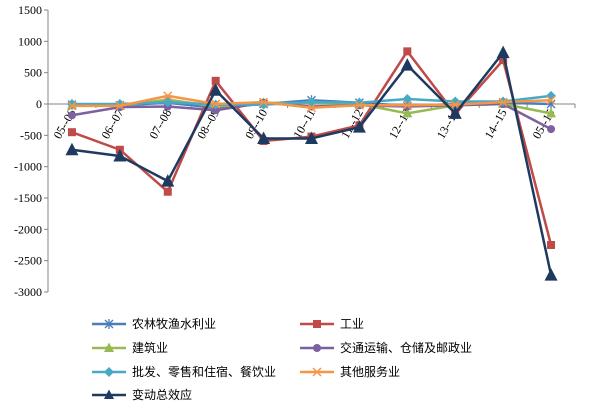  Describe the element at coordinates (28, 292) in the screenshot. I see `y-tick-label: -3000` at that location.